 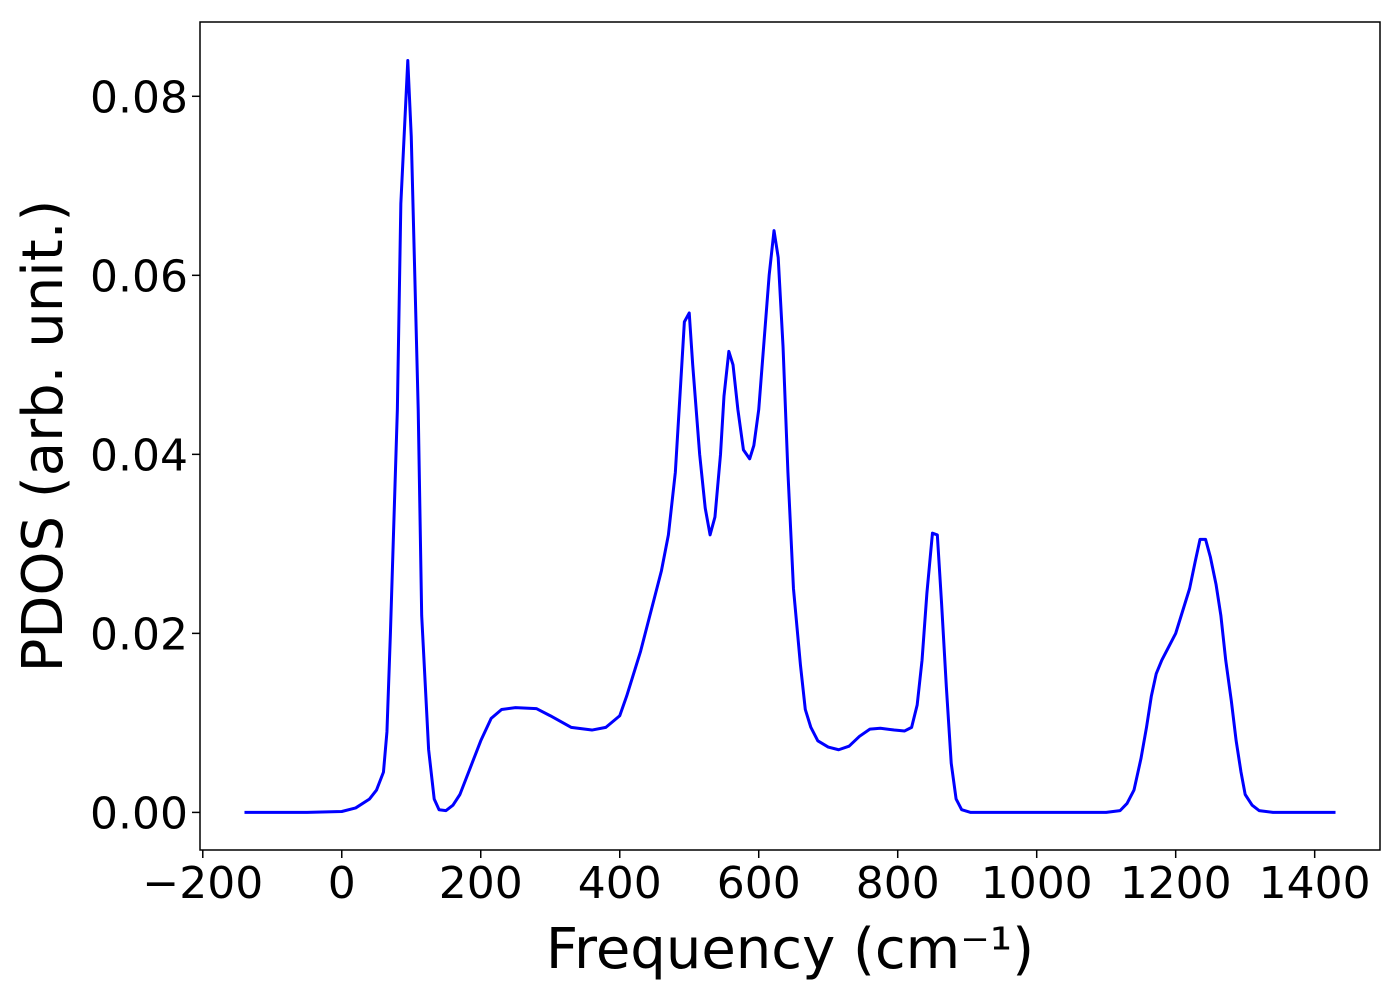 What do you see at coordinates (139, 276) in the screenshot?
I see `y-tick-label: 0.06` at bounding box center [139, 276].